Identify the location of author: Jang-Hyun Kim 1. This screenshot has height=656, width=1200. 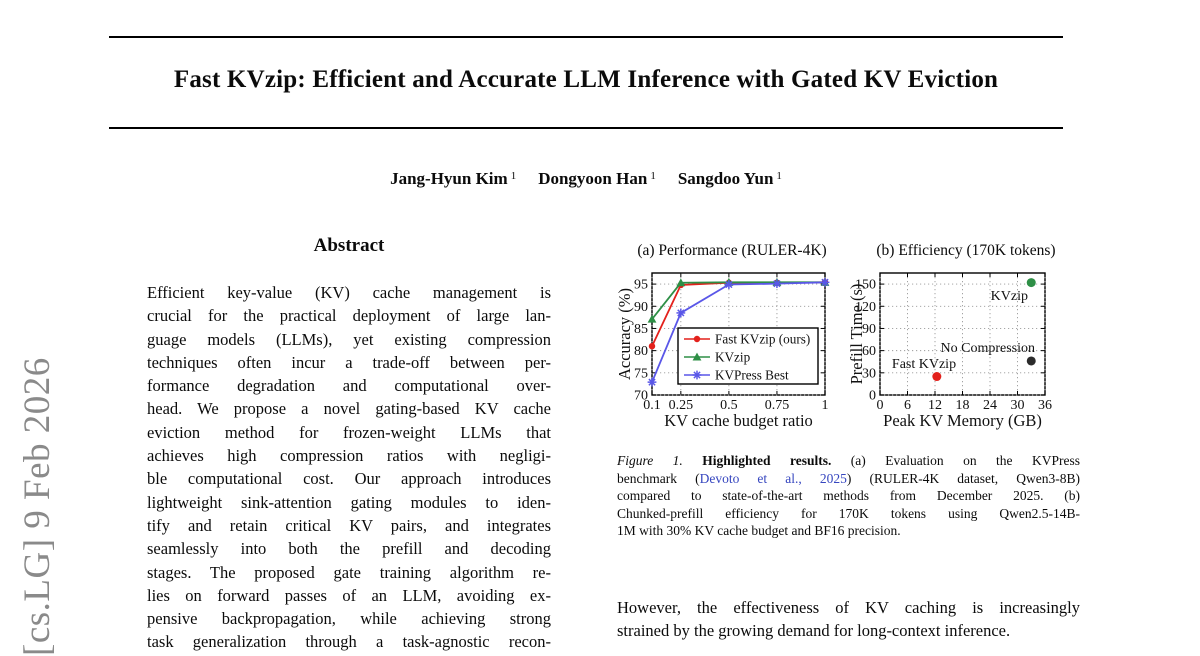
(453, 178).